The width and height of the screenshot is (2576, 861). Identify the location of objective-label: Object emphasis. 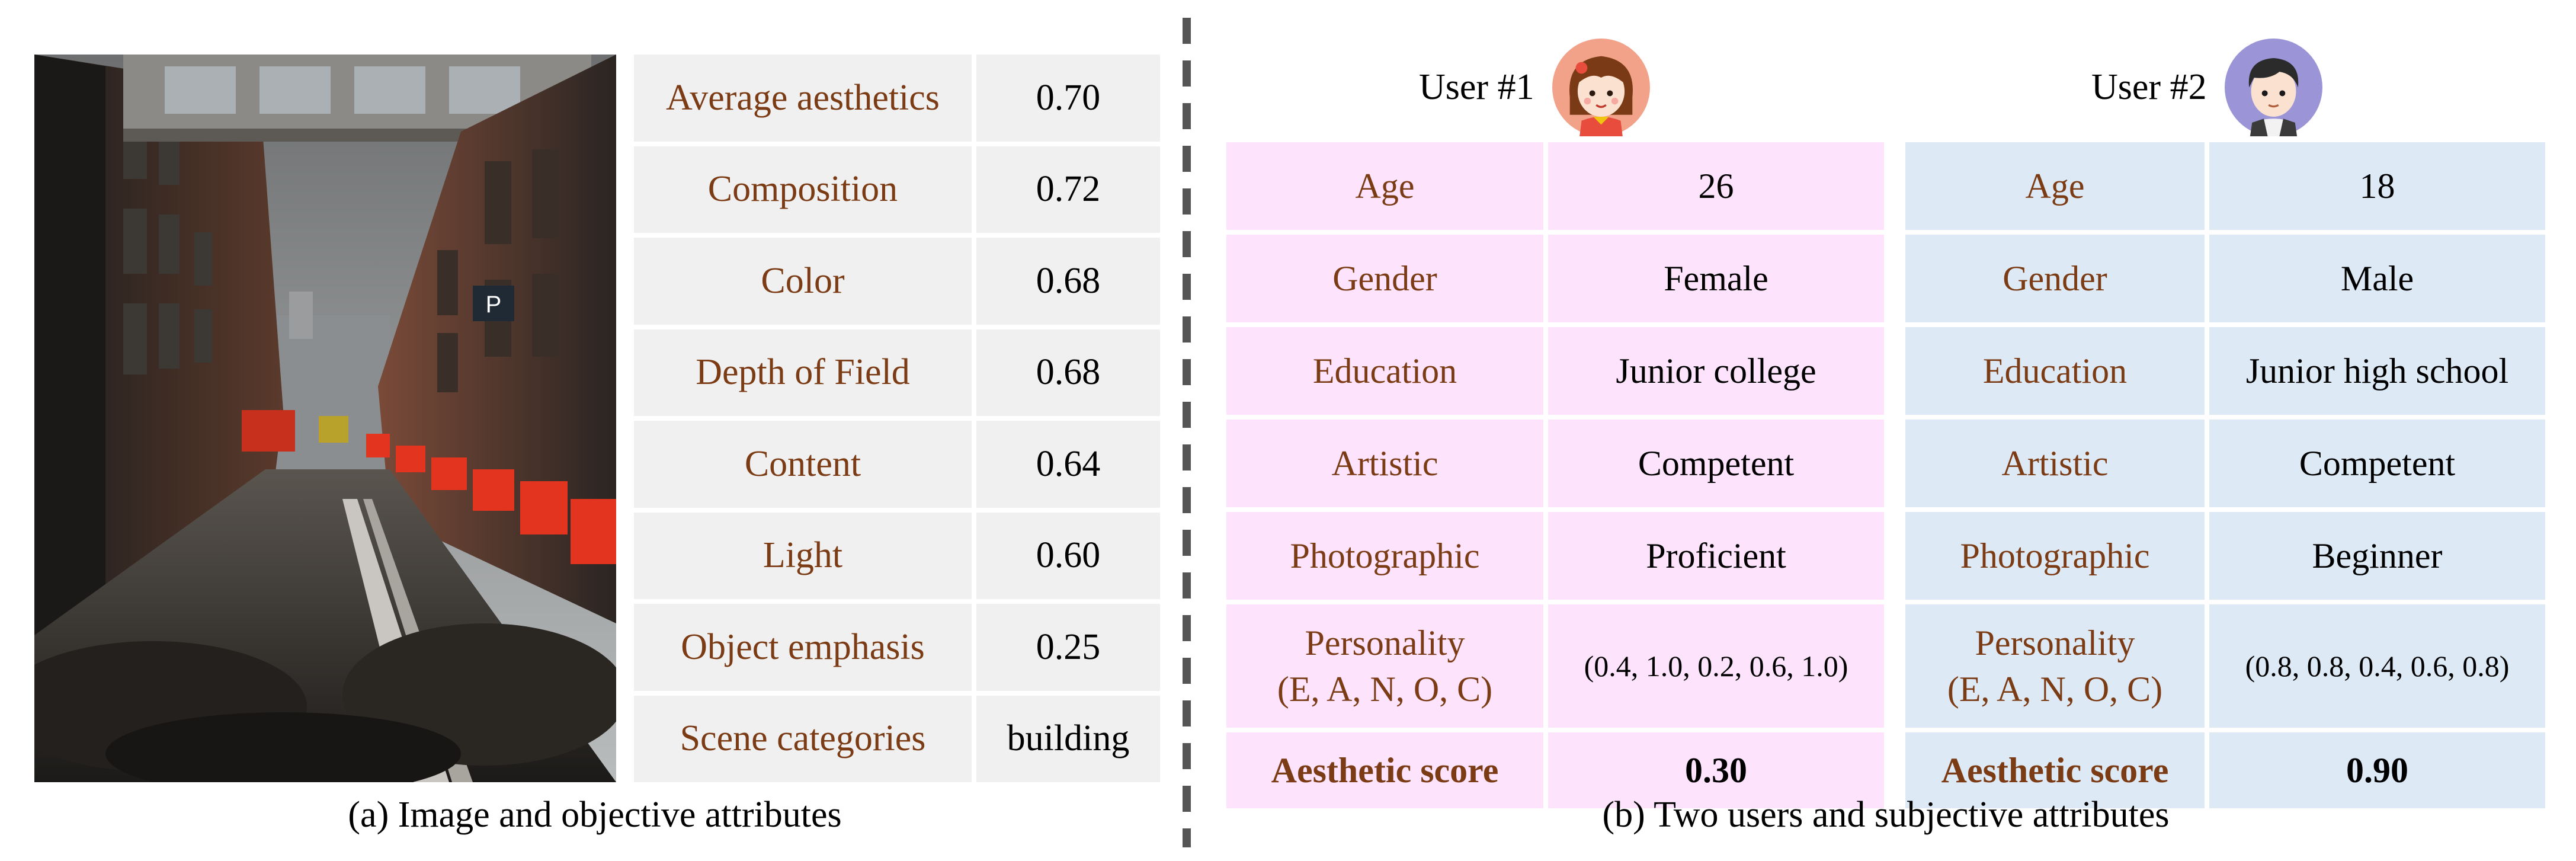
(803, 647).